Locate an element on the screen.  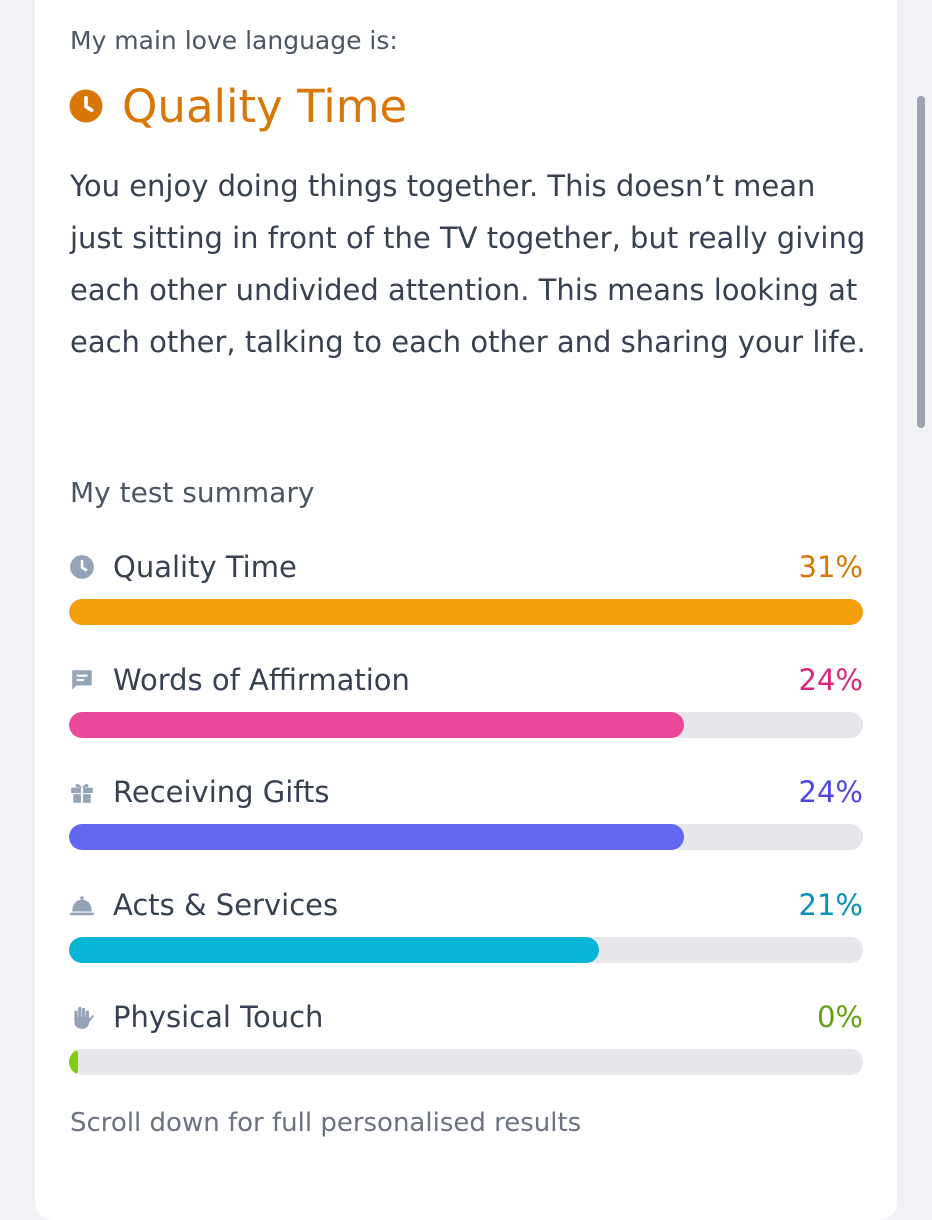
chat-icon is located at coordinates (82, 680).